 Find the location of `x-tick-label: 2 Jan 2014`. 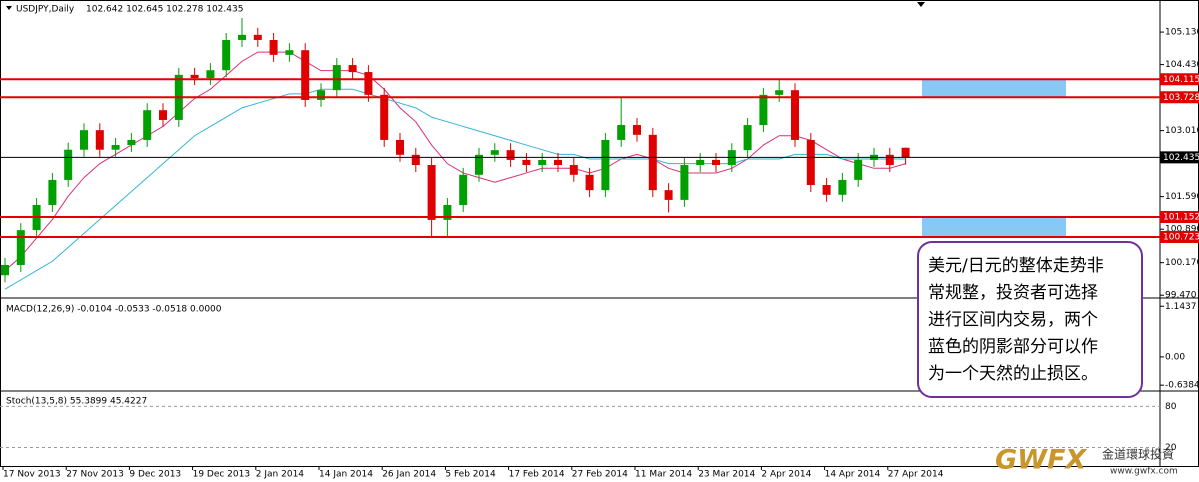

x-tick-label: 2 Jan 2014 is located at coordinates (280, 475).